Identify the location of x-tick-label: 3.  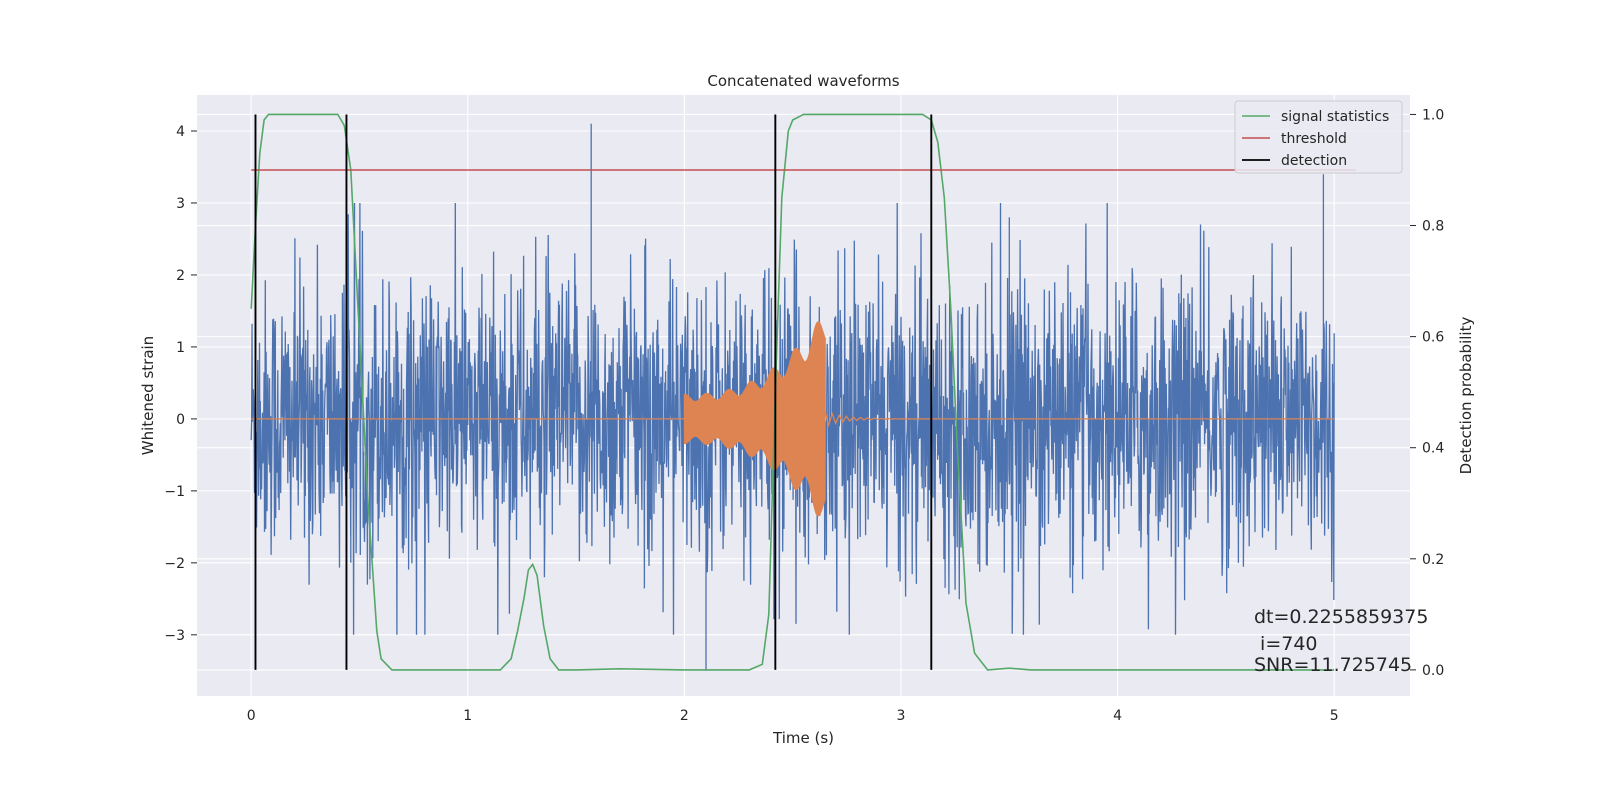
(901, 716).